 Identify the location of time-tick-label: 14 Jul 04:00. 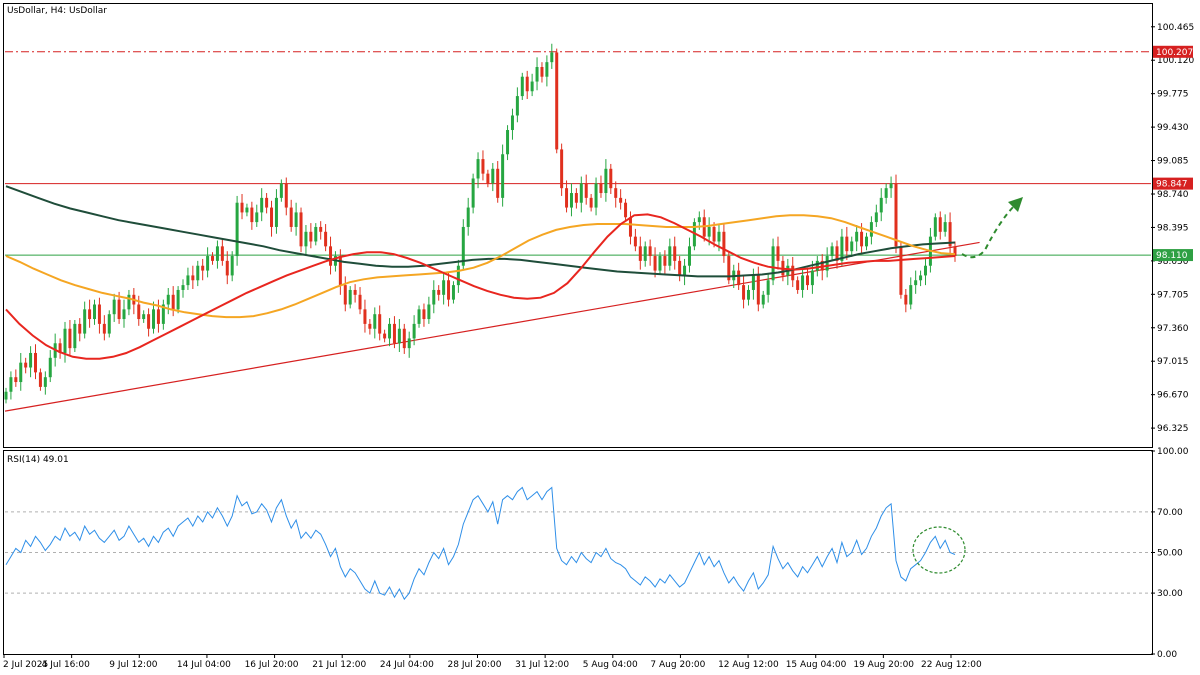
(204, 665).